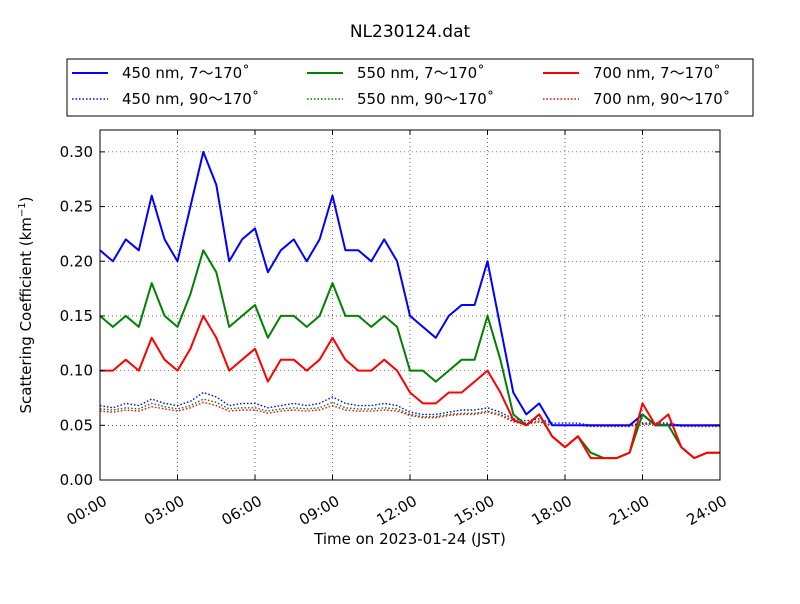  Describe the element at coordinates (657, 73) in the screenshot. I see `legend-label-4: 700 nm, 7～170˚` at that location.